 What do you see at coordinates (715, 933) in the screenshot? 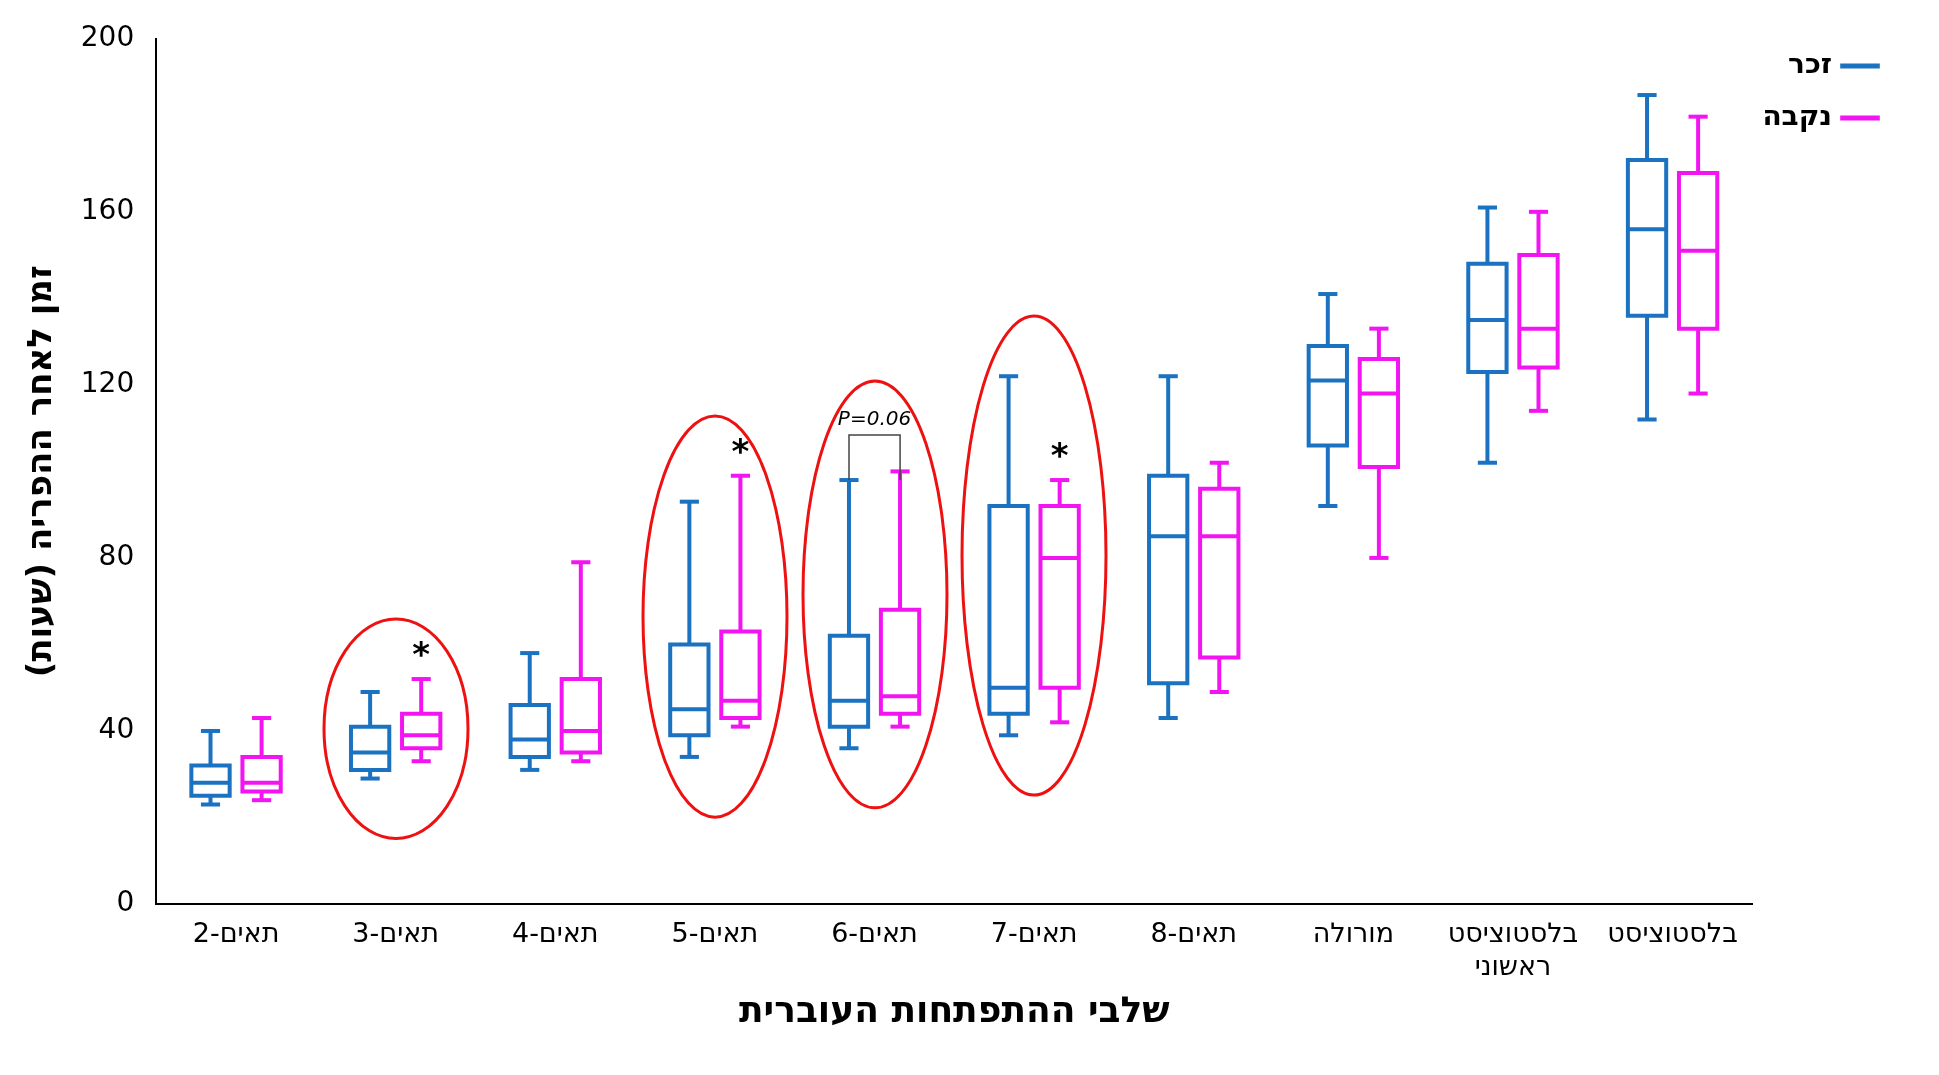
I see `x-tick-label: 5-תאים` at bounding box center [715, 933].